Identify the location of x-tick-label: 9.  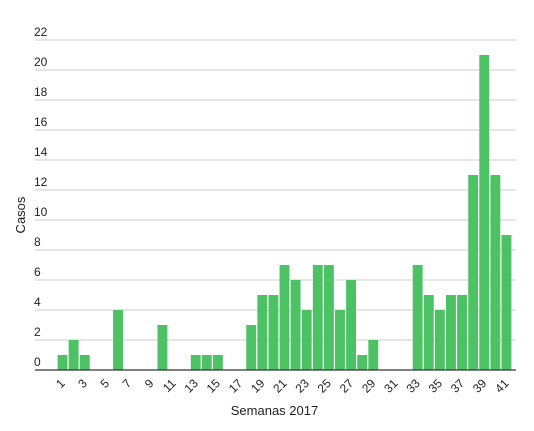
(149, 383).